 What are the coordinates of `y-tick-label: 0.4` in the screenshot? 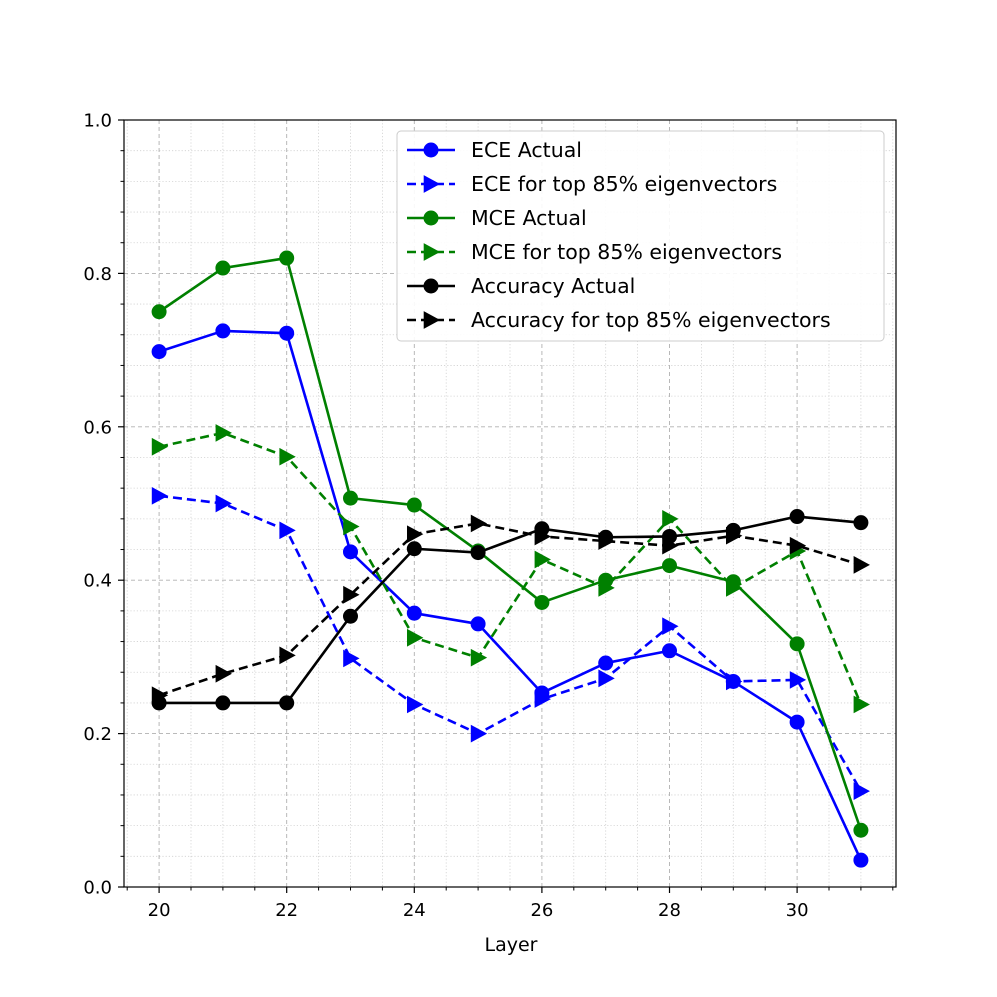 It's located at (97, 581).